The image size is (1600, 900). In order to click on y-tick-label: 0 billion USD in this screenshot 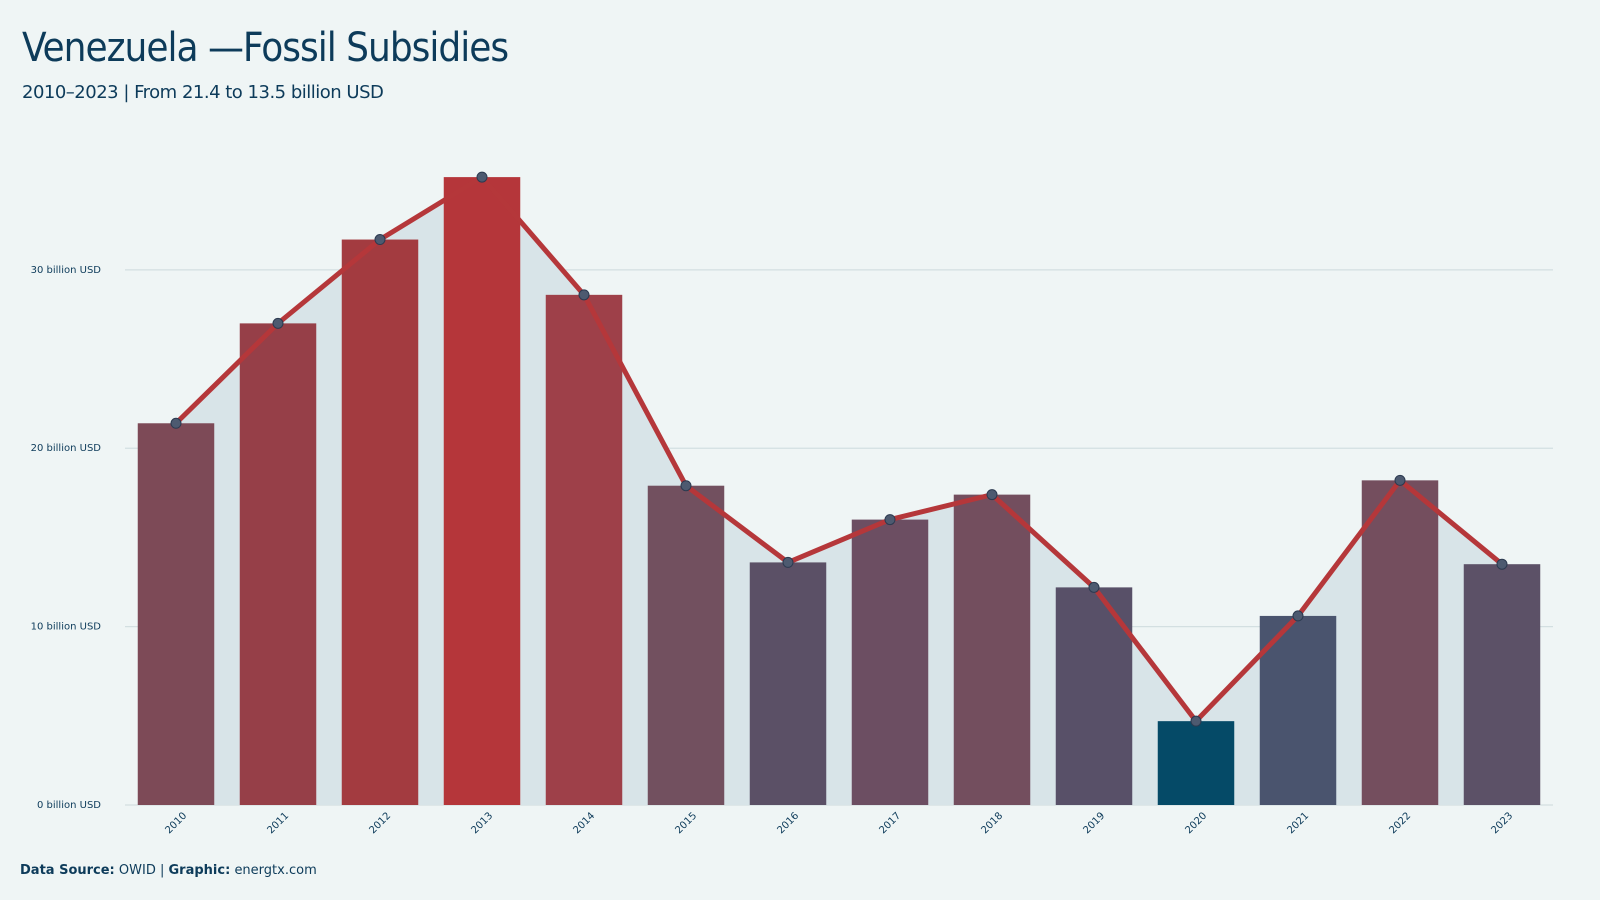, I will do `click(69, 805)`.